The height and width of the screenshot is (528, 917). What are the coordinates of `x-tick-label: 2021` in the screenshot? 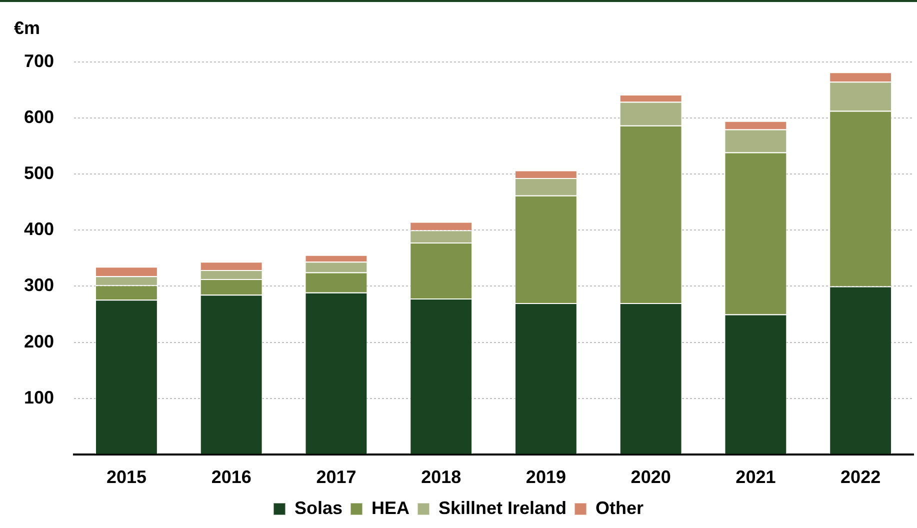 It's located at (756, 477).